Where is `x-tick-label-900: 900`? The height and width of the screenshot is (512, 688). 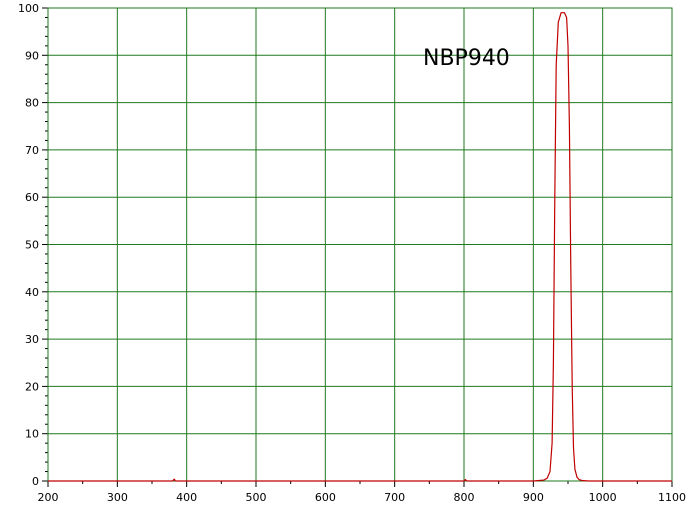 x-tick-label-900: 900 is located at coordinates (533, 497).